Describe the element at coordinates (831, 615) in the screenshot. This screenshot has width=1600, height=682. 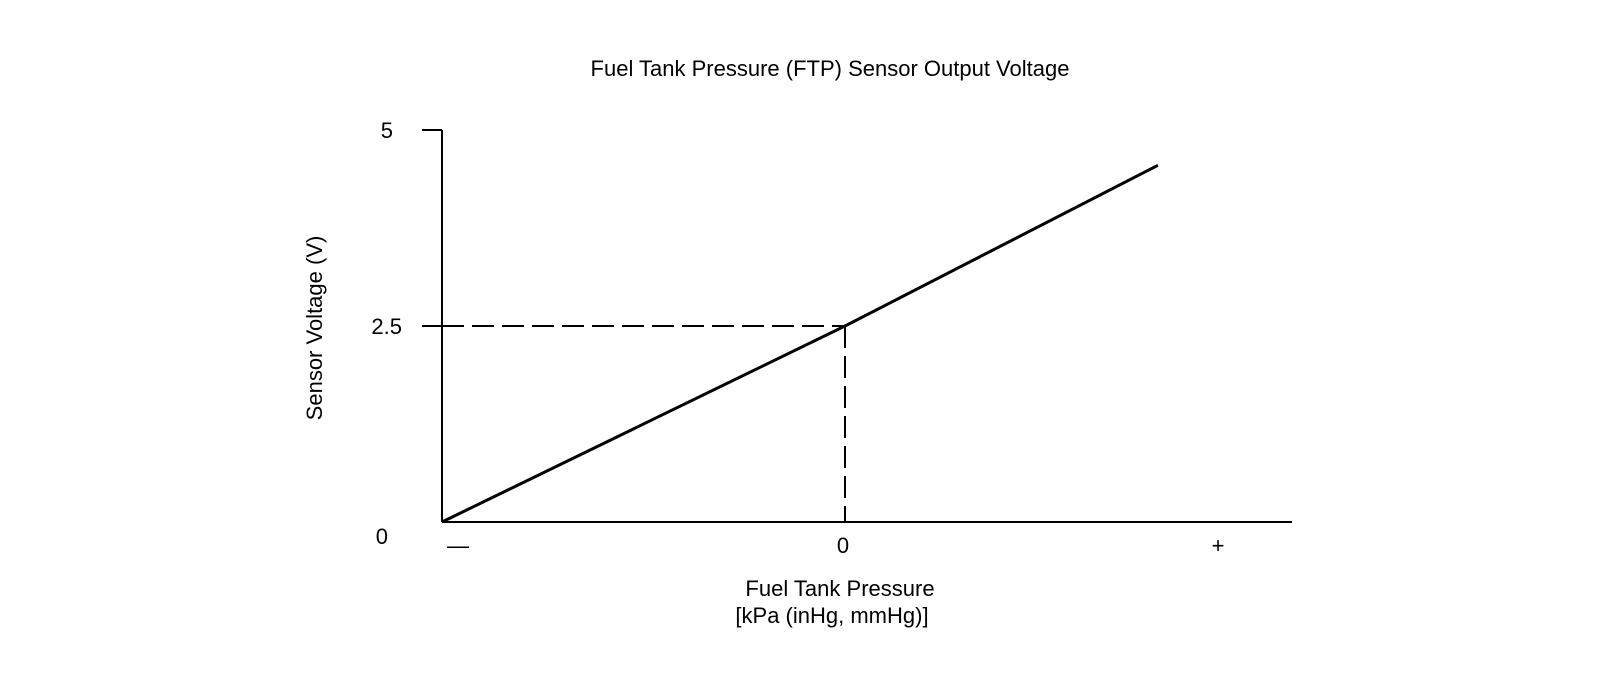
I see `x-axis-units-label: [kPa (inHg, mmHg)]` at that location.